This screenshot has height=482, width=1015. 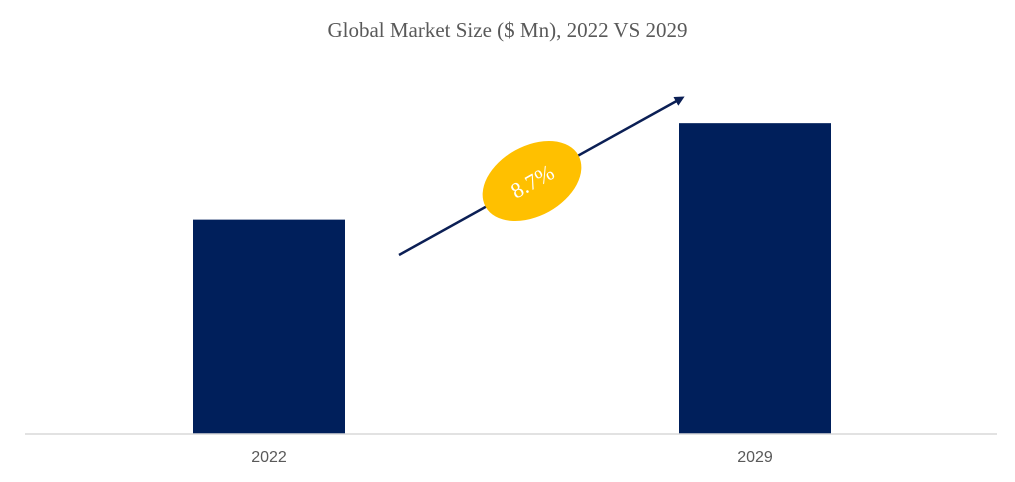 What do you see at coordinates (269, 457) in the screenshot?
I see `x-tick-label-2022: 2022` at bounding box center [269, 457].